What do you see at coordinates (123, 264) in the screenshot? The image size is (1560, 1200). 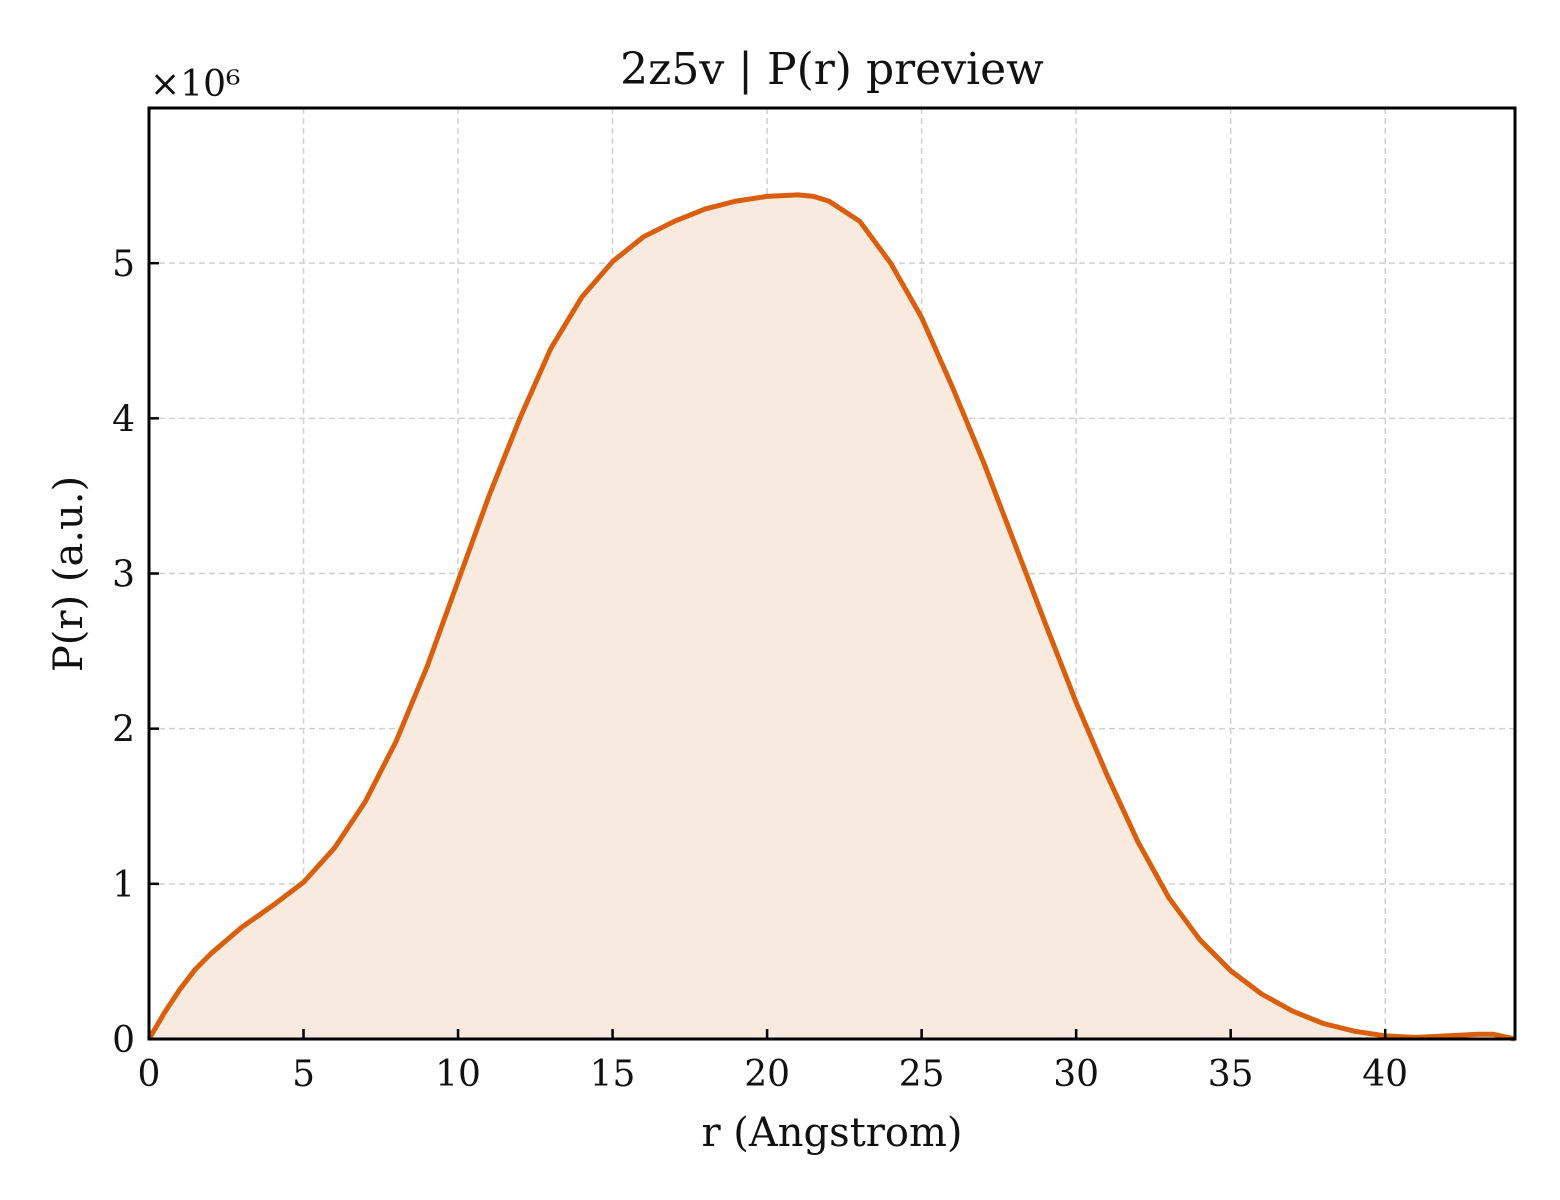 I see `y-tick-label: 5` at bounding box center [123, 264].